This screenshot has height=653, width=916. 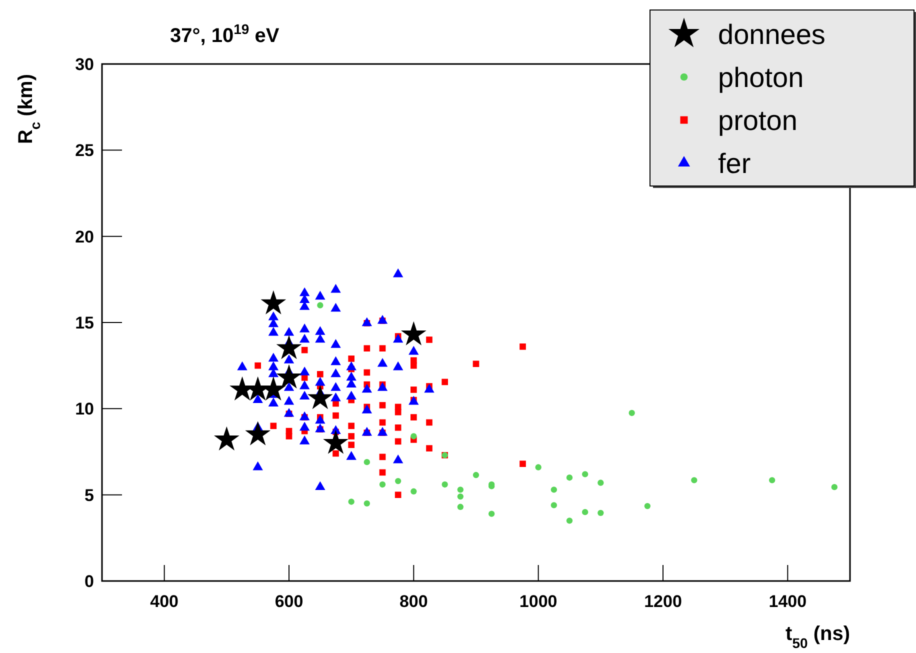 What do you see at coordinates (84, 64) in the screenshot?
I see `y-tick-label: 30` at bounding box center [84, 64].